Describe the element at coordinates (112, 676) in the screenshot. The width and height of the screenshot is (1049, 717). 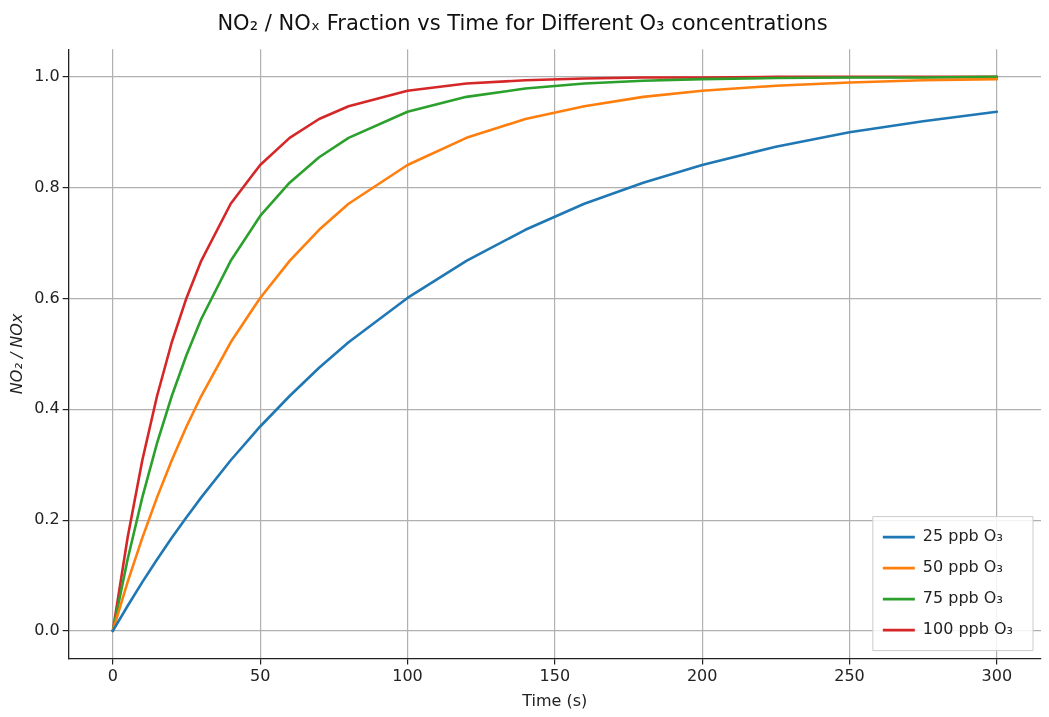
I see `x-tick-label: 0` at that location.